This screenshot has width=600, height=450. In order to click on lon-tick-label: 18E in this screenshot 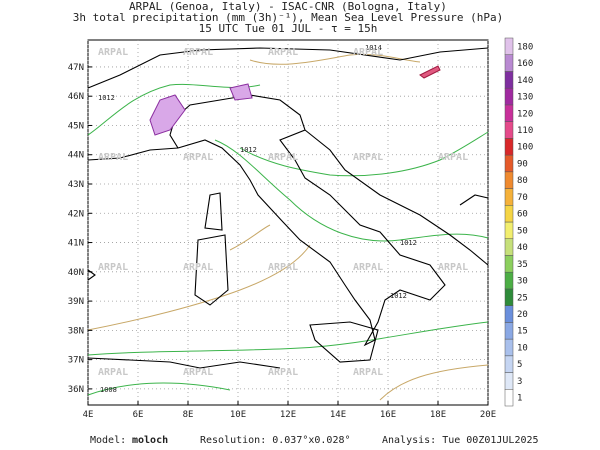, I will do `click(438, 415)`.